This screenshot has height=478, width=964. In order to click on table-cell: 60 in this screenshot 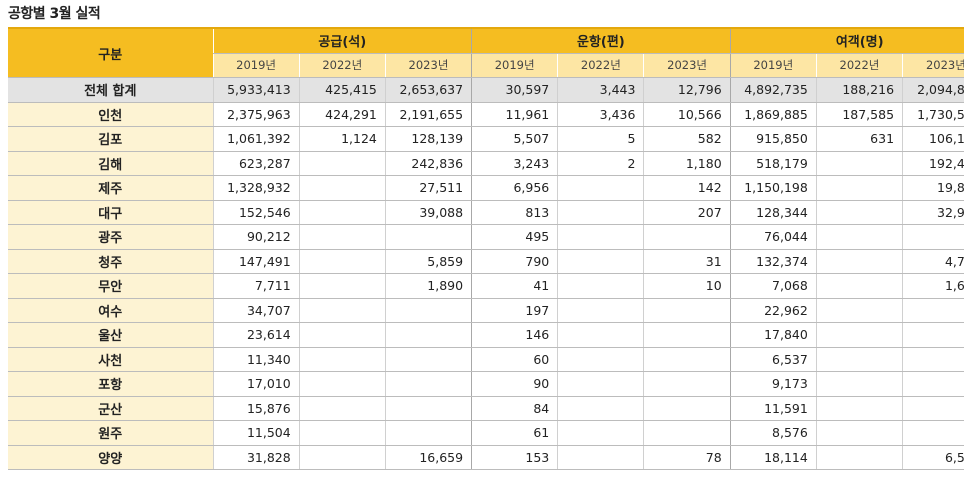, I will do `click(514, 359)`.